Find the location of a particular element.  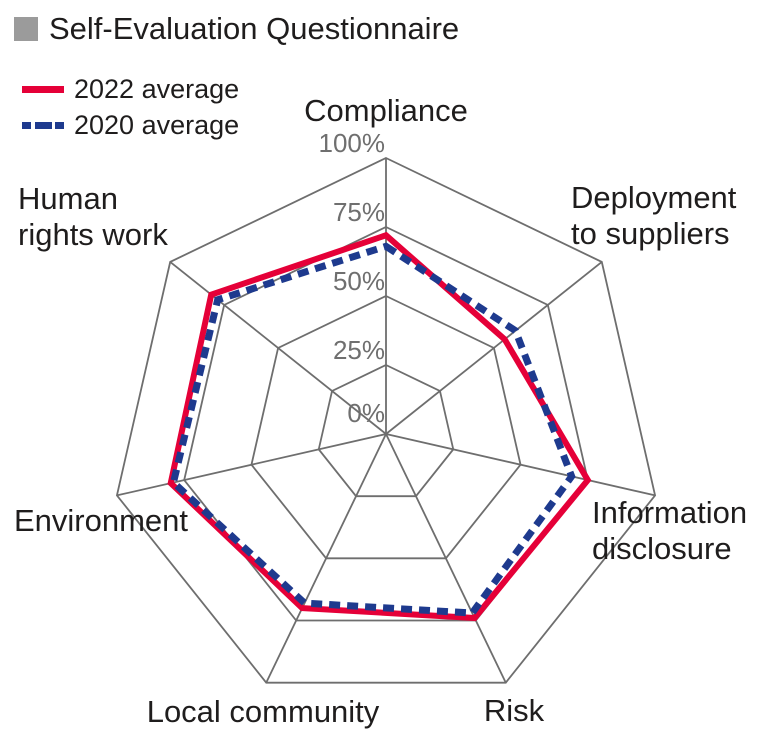

axis-label-deployment-to-suppliers: Deployment to suppliers is located at coordinates (654, 215).